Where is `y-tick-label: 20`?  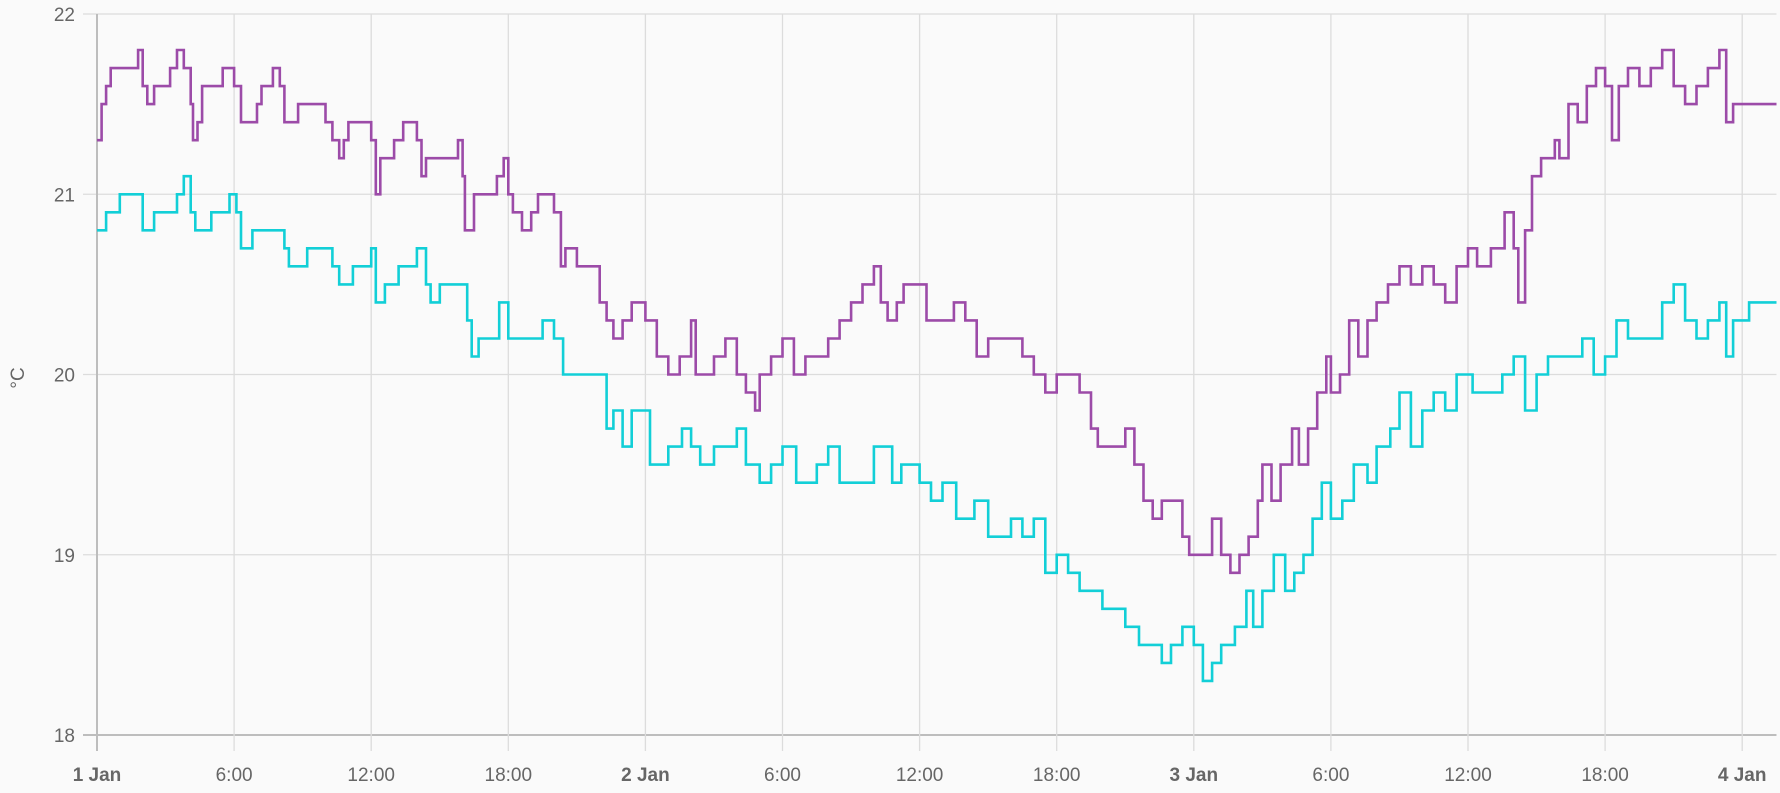 y-tick-label: 20 is located at coordinates (64, 376).